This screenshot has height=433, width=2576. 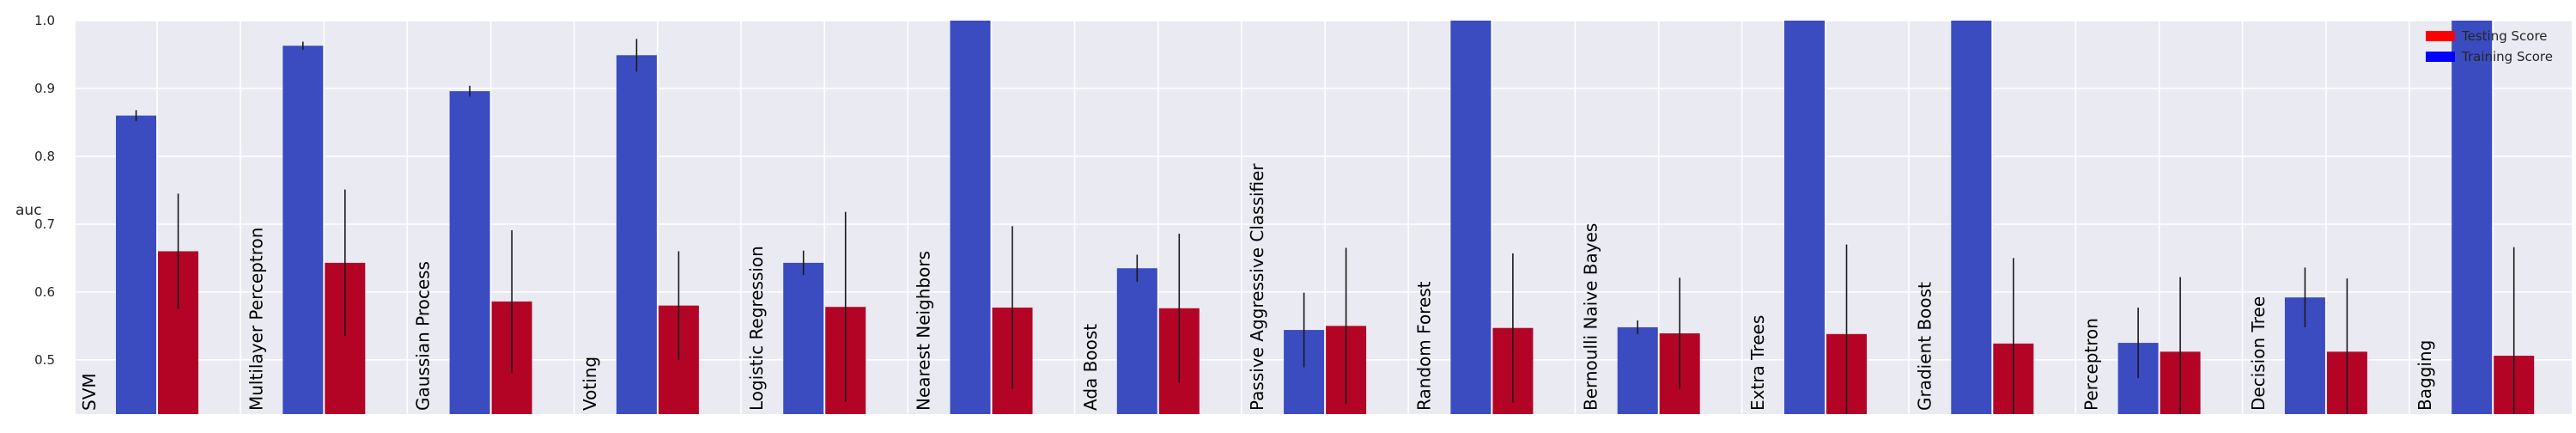 I want to click on y-tick-label: 0.7, so click(x=44, y=224).